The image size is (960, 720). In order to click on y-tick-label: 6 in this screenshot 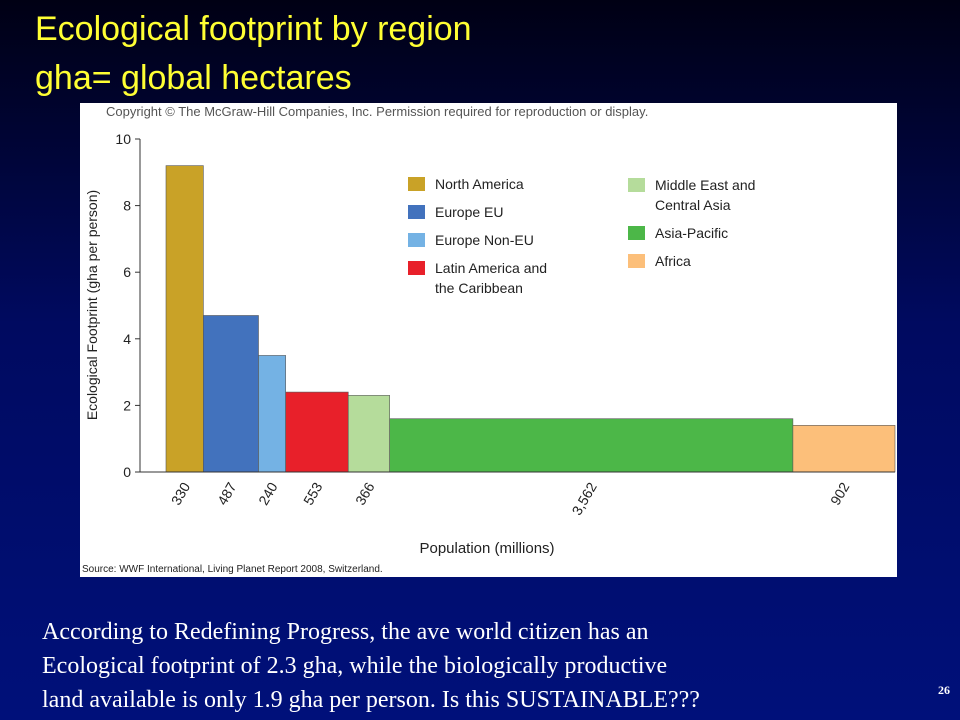, I will do `click(127, 272)`.